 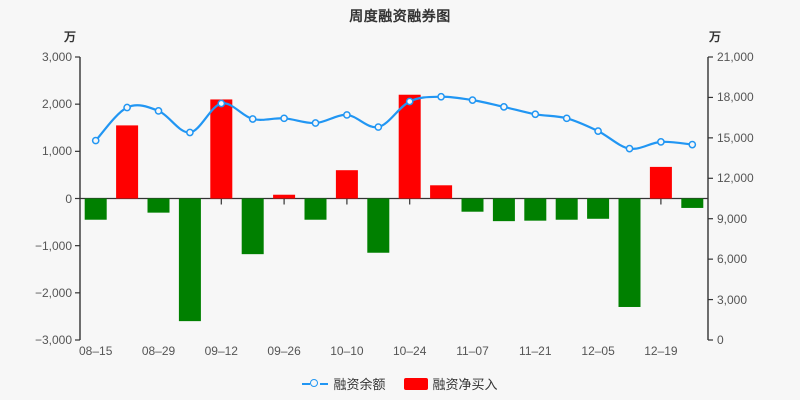 What do you see at coordinates (732, 259) in the screenshot?
I see `right-tick-label: 6,000` at bounding box center [732, 259].